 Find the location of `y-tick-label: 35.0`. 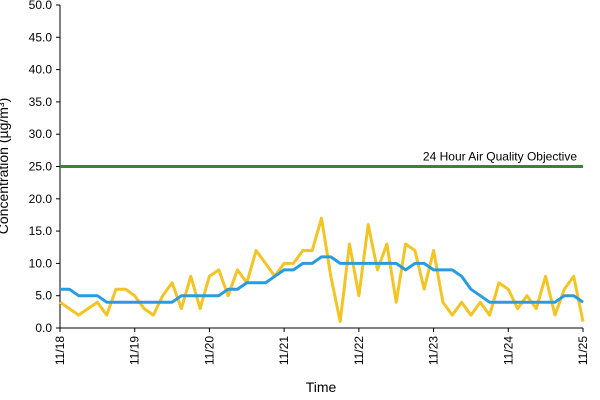

y-tick-label: 35.0 is located at coordinates (41, 102).